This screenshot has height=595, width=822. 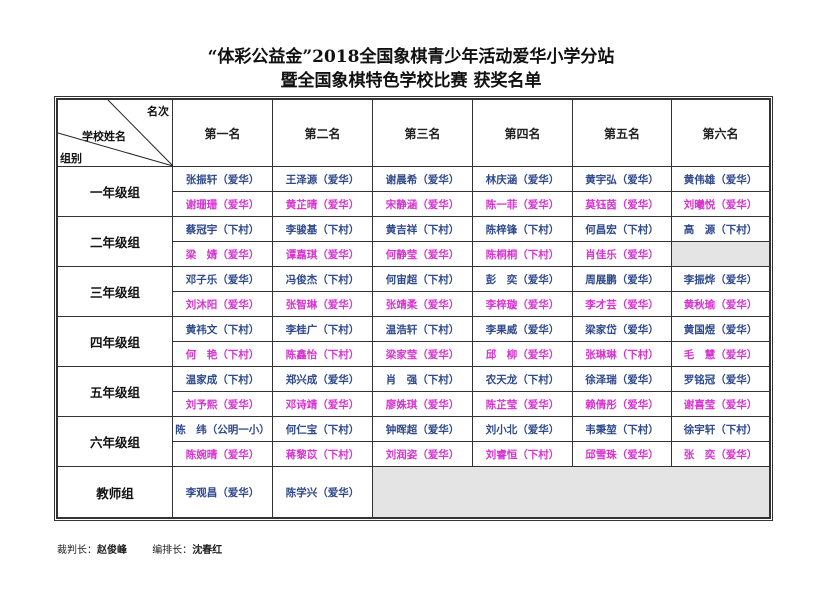 What do you see at coordinates (522, 354) in the screenshot?
I see `winner-cell: 邱 柳（爱华）` at bounding box center [522, 354].